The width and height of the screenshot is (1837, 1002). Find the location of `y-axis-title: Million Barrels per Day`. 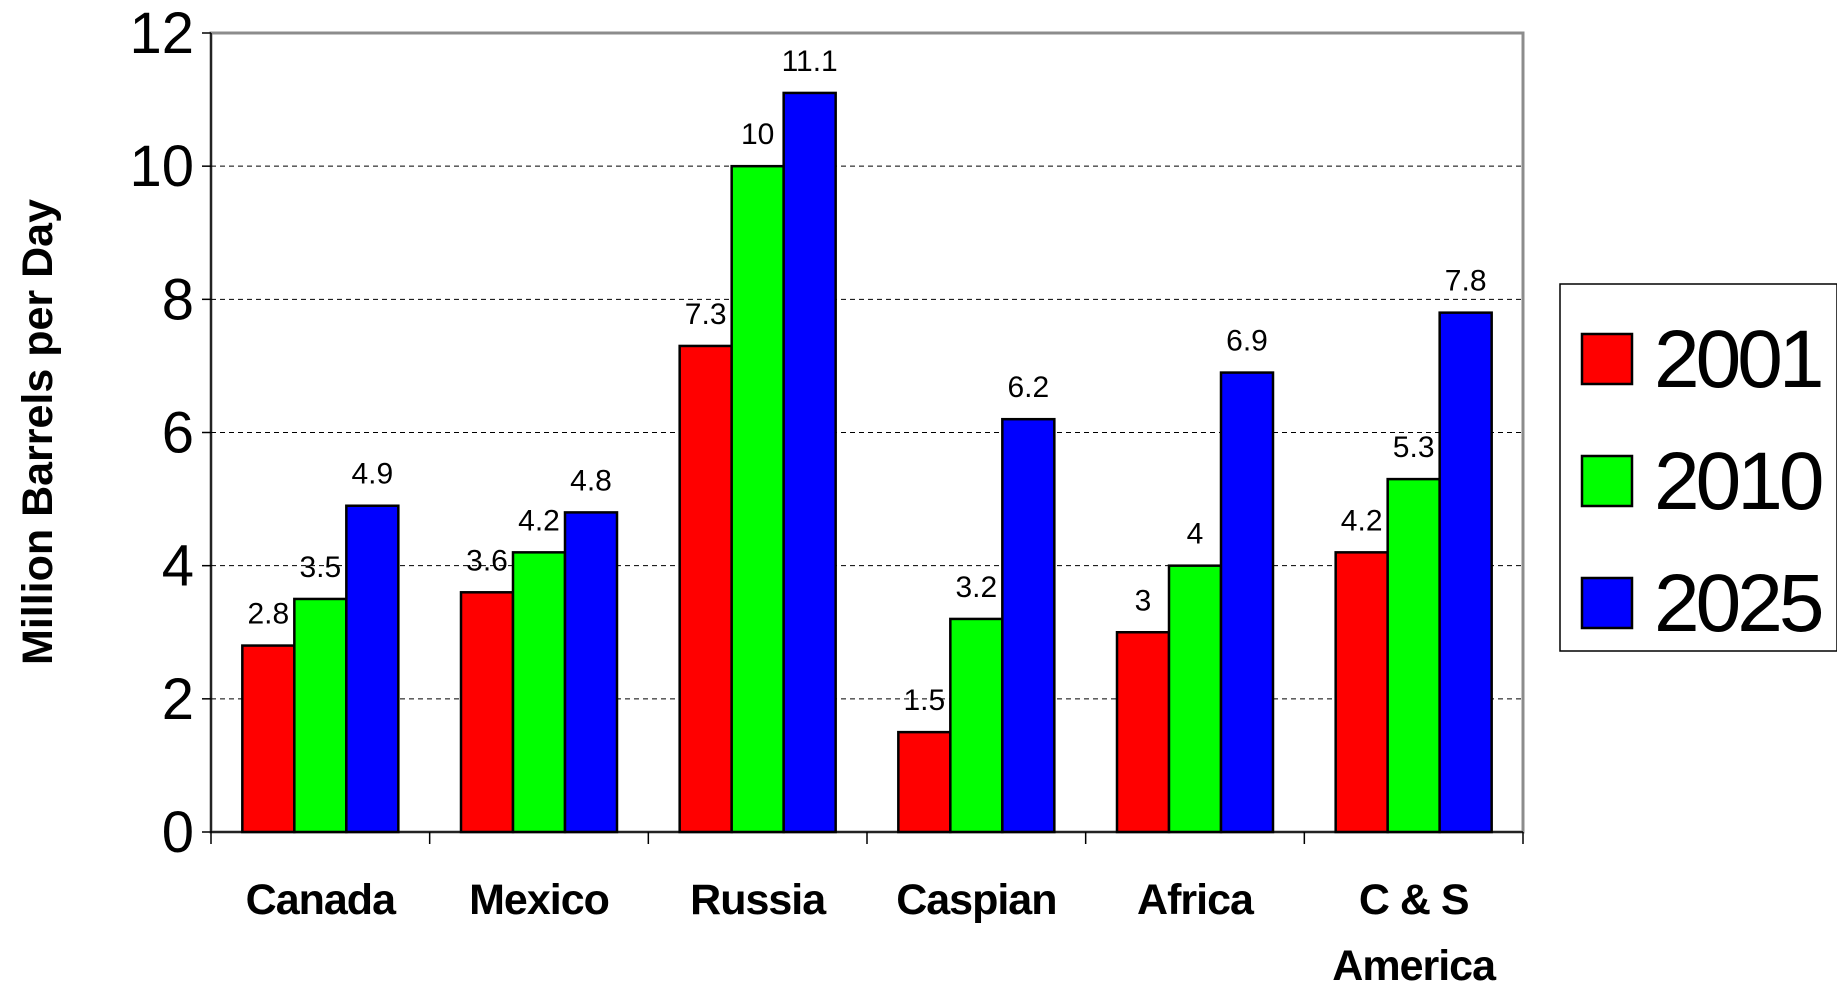

y-axis-title: Million Barrels per Day is located at coordinates (38, 432).